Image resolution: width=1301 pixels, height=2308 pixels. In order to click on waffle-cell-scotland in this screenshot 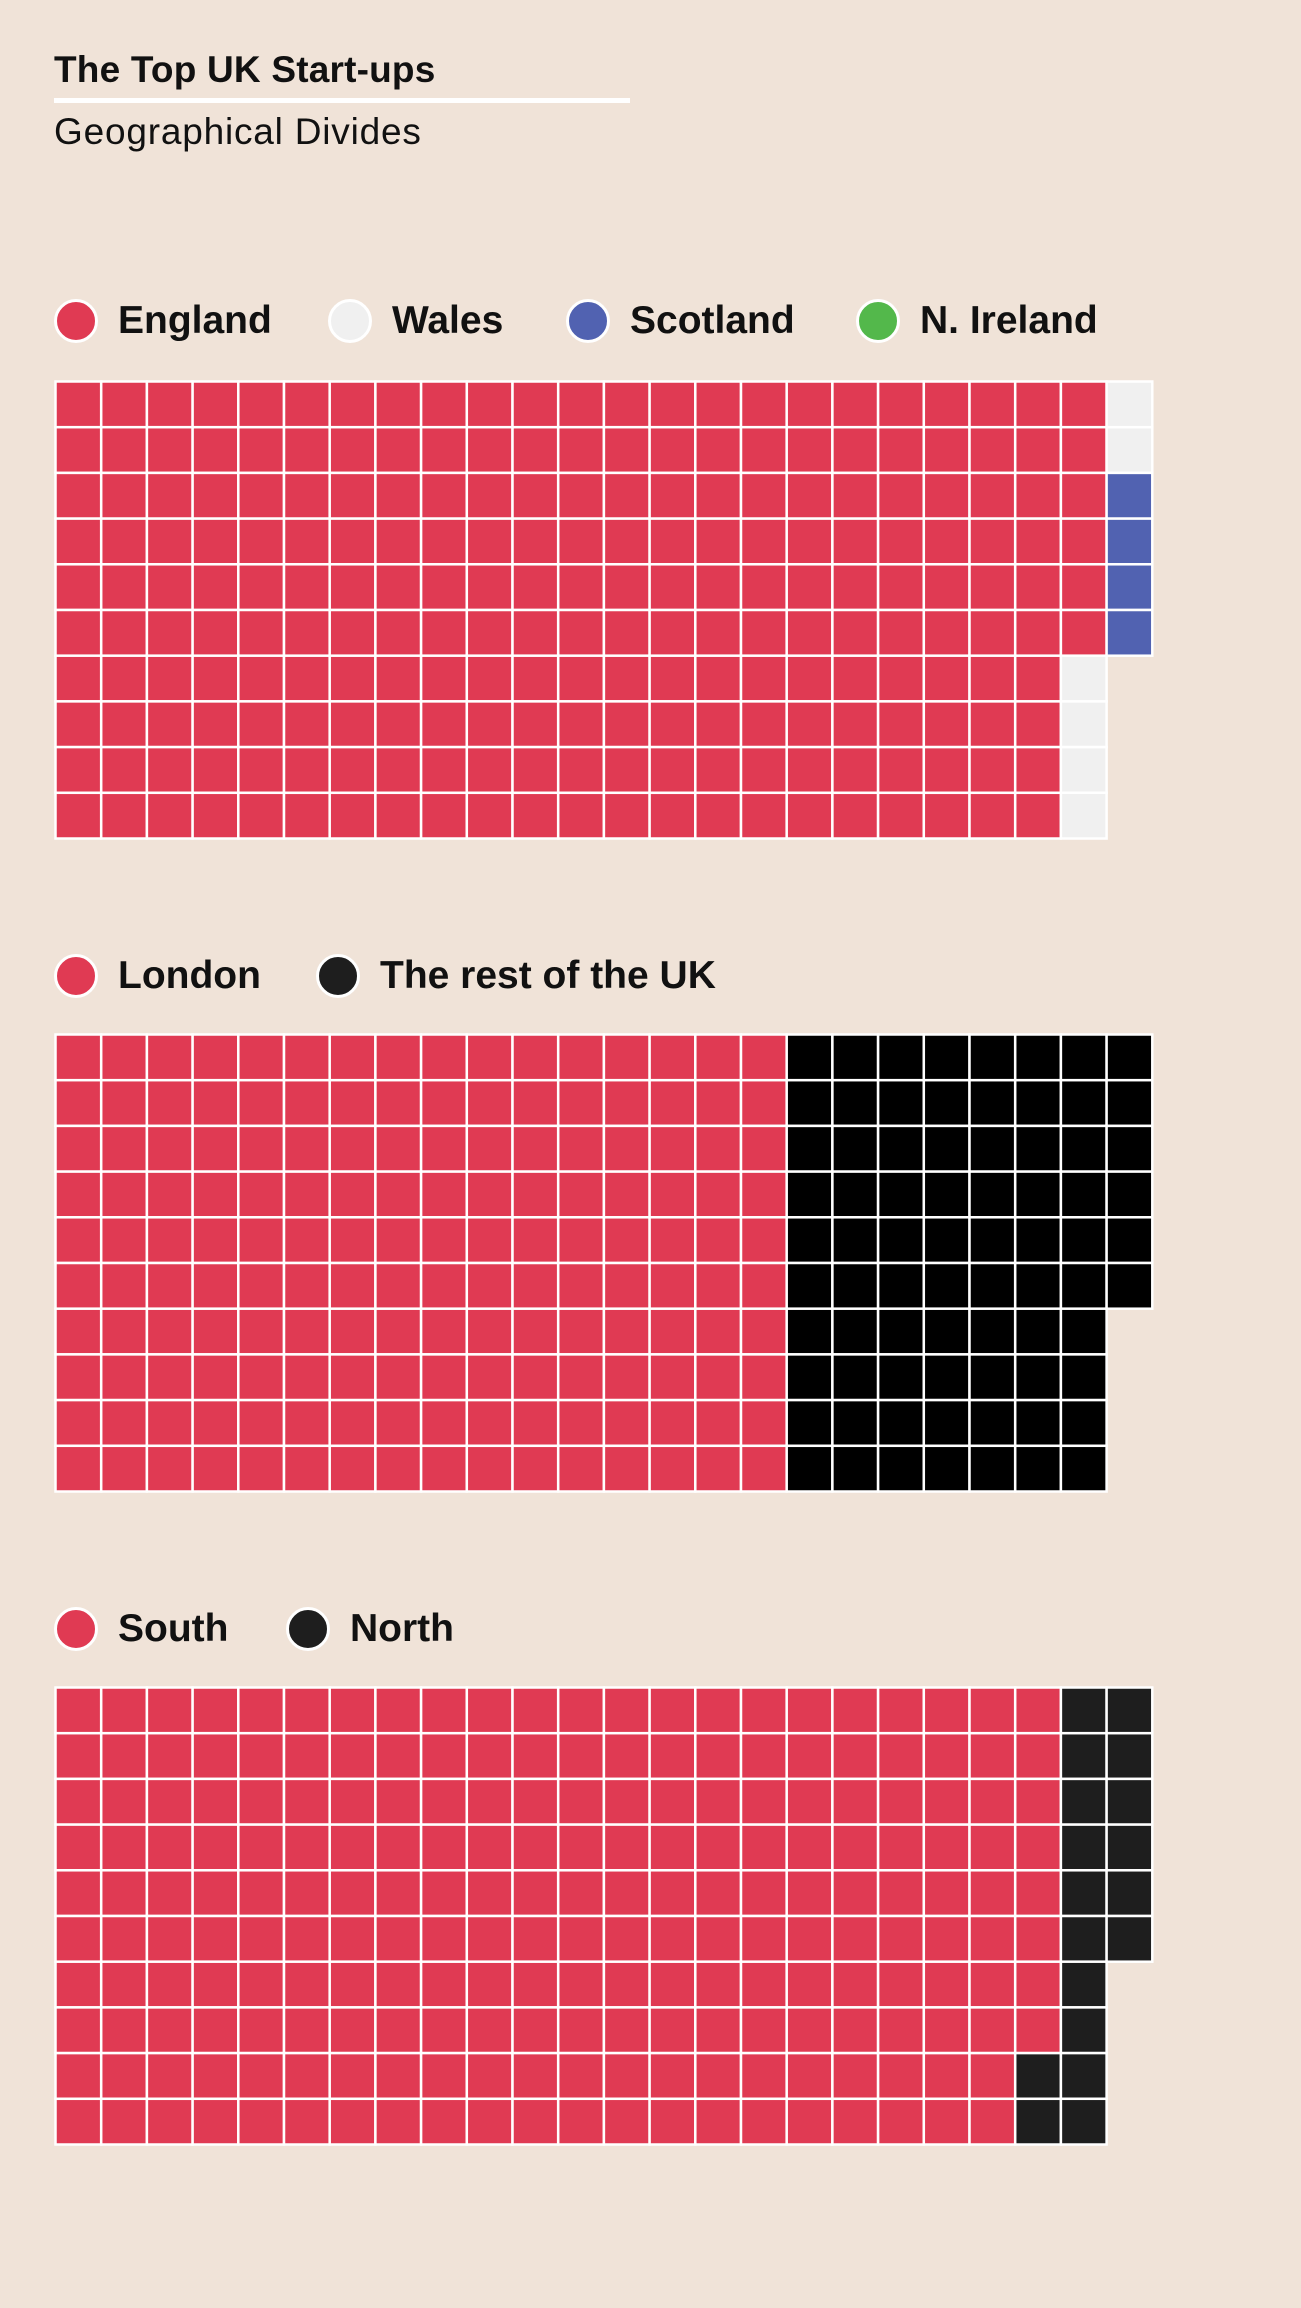, I will do `click(1129, 541)`.